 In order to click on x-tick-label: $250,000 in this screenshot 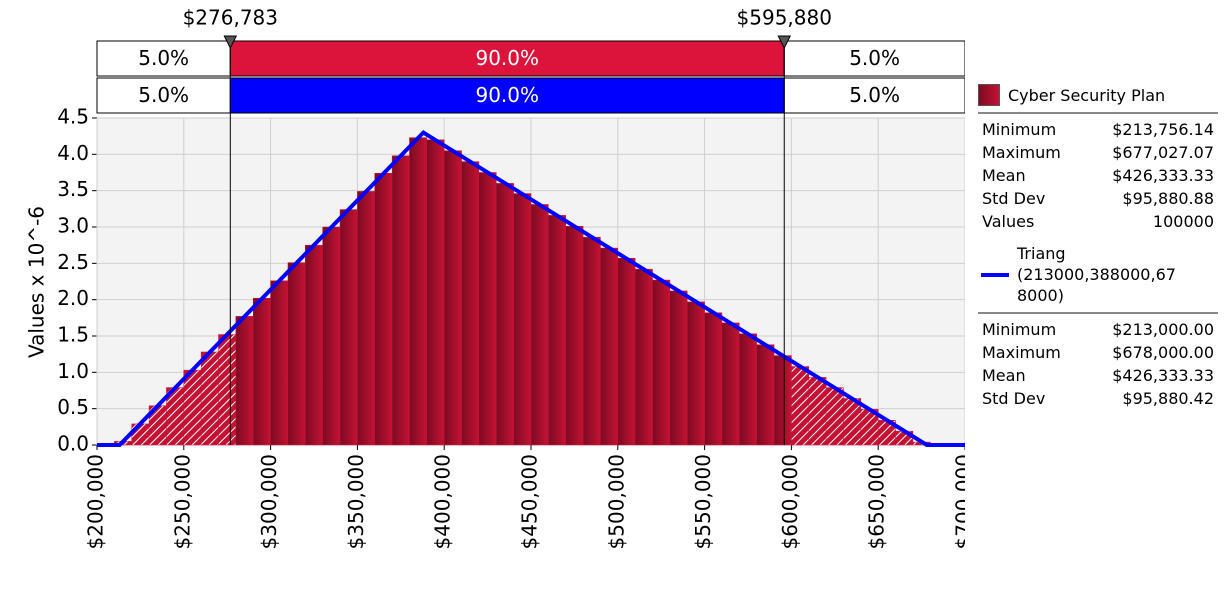, I will do `click(182, 501)`.